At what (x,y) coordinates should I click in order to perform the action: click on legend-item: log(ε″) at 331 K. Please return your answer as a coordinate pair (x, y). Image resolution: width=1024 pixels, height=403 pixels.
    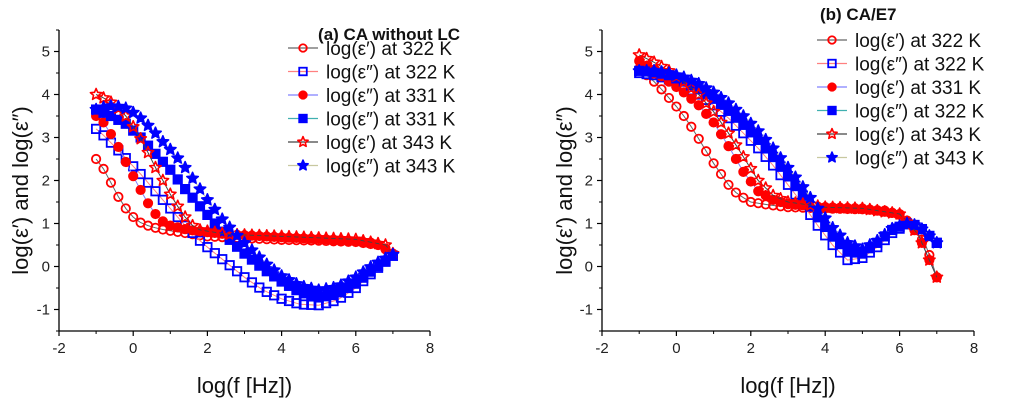
    Looking at the image, I should click on (372, 96).